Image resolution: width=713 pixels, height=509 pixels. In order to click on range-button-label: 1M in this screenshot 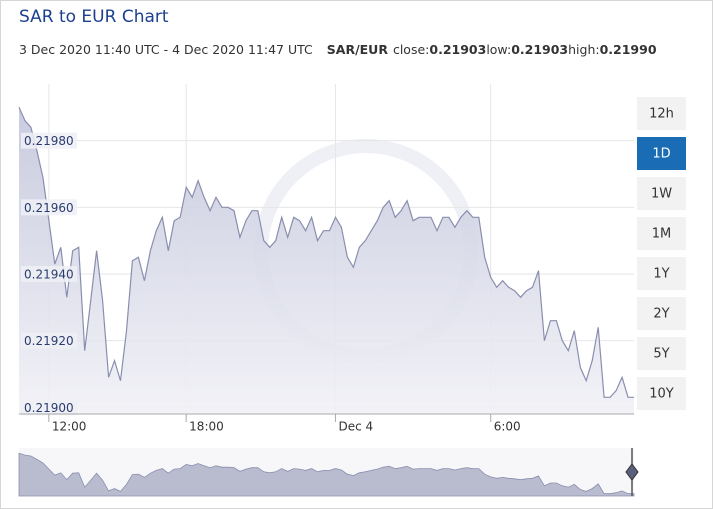, I will do `click(662, 234)`.